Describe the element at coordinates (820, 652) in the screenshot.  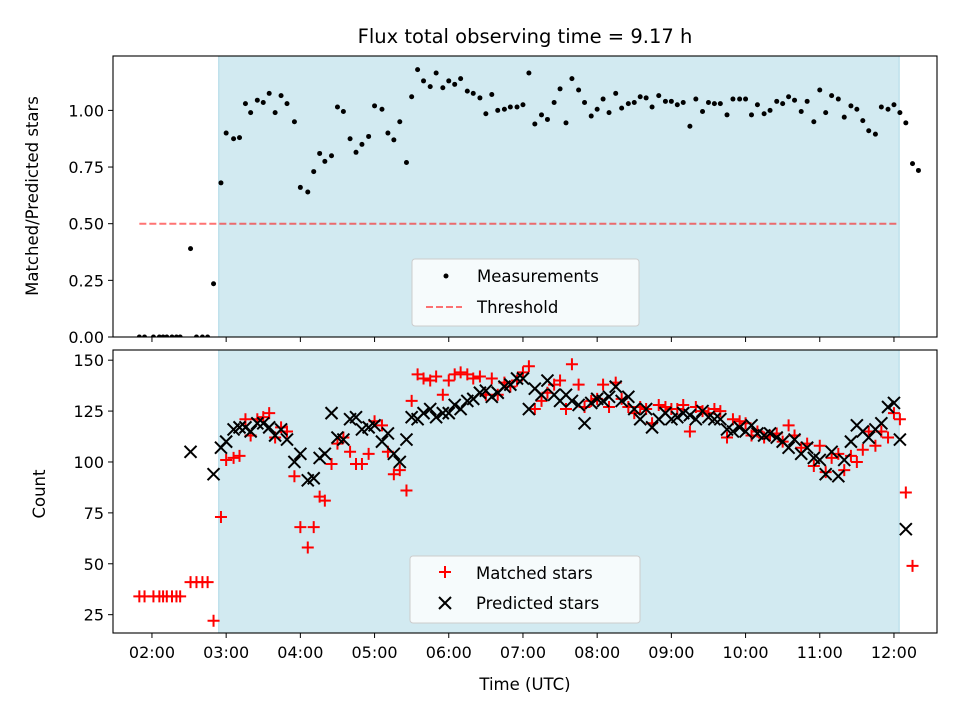
I see `x-tick-label: 11:00` at that location.